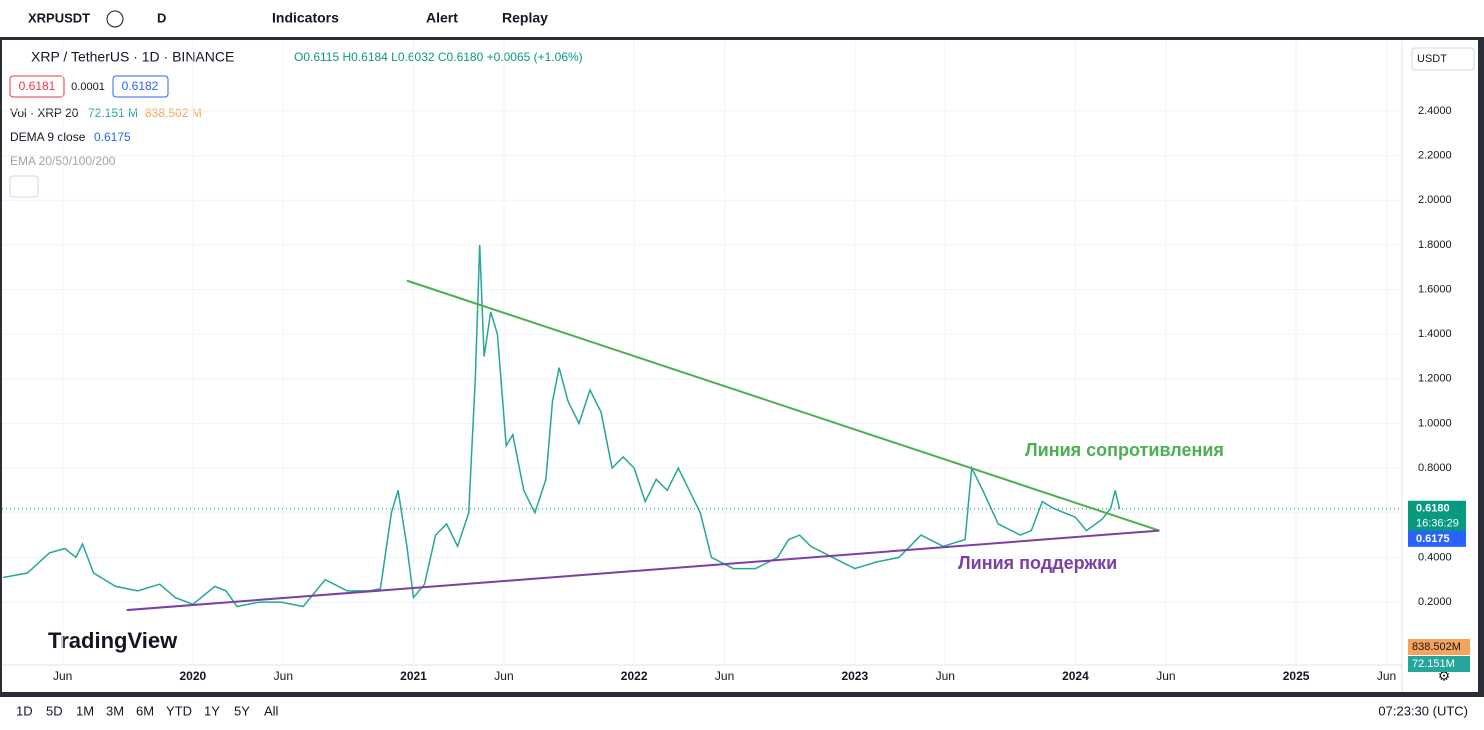 The width and height of the screenshot is (1484, 730). Describe the element at coordinates (1436, 647) in the screenshot. I see `volume-tag-label: 838.502M` at that location.